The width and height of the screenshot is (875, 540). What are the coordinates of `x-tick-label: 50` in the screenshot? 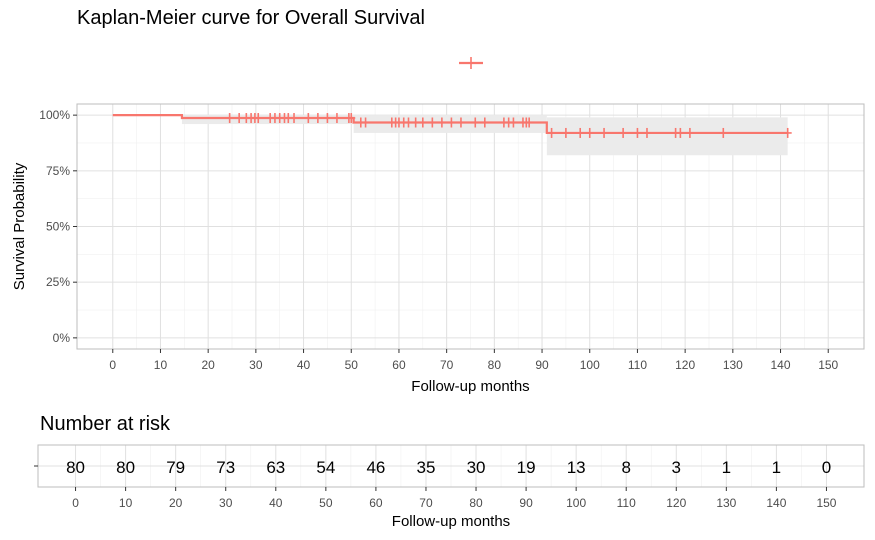 It's located at (352, 365).